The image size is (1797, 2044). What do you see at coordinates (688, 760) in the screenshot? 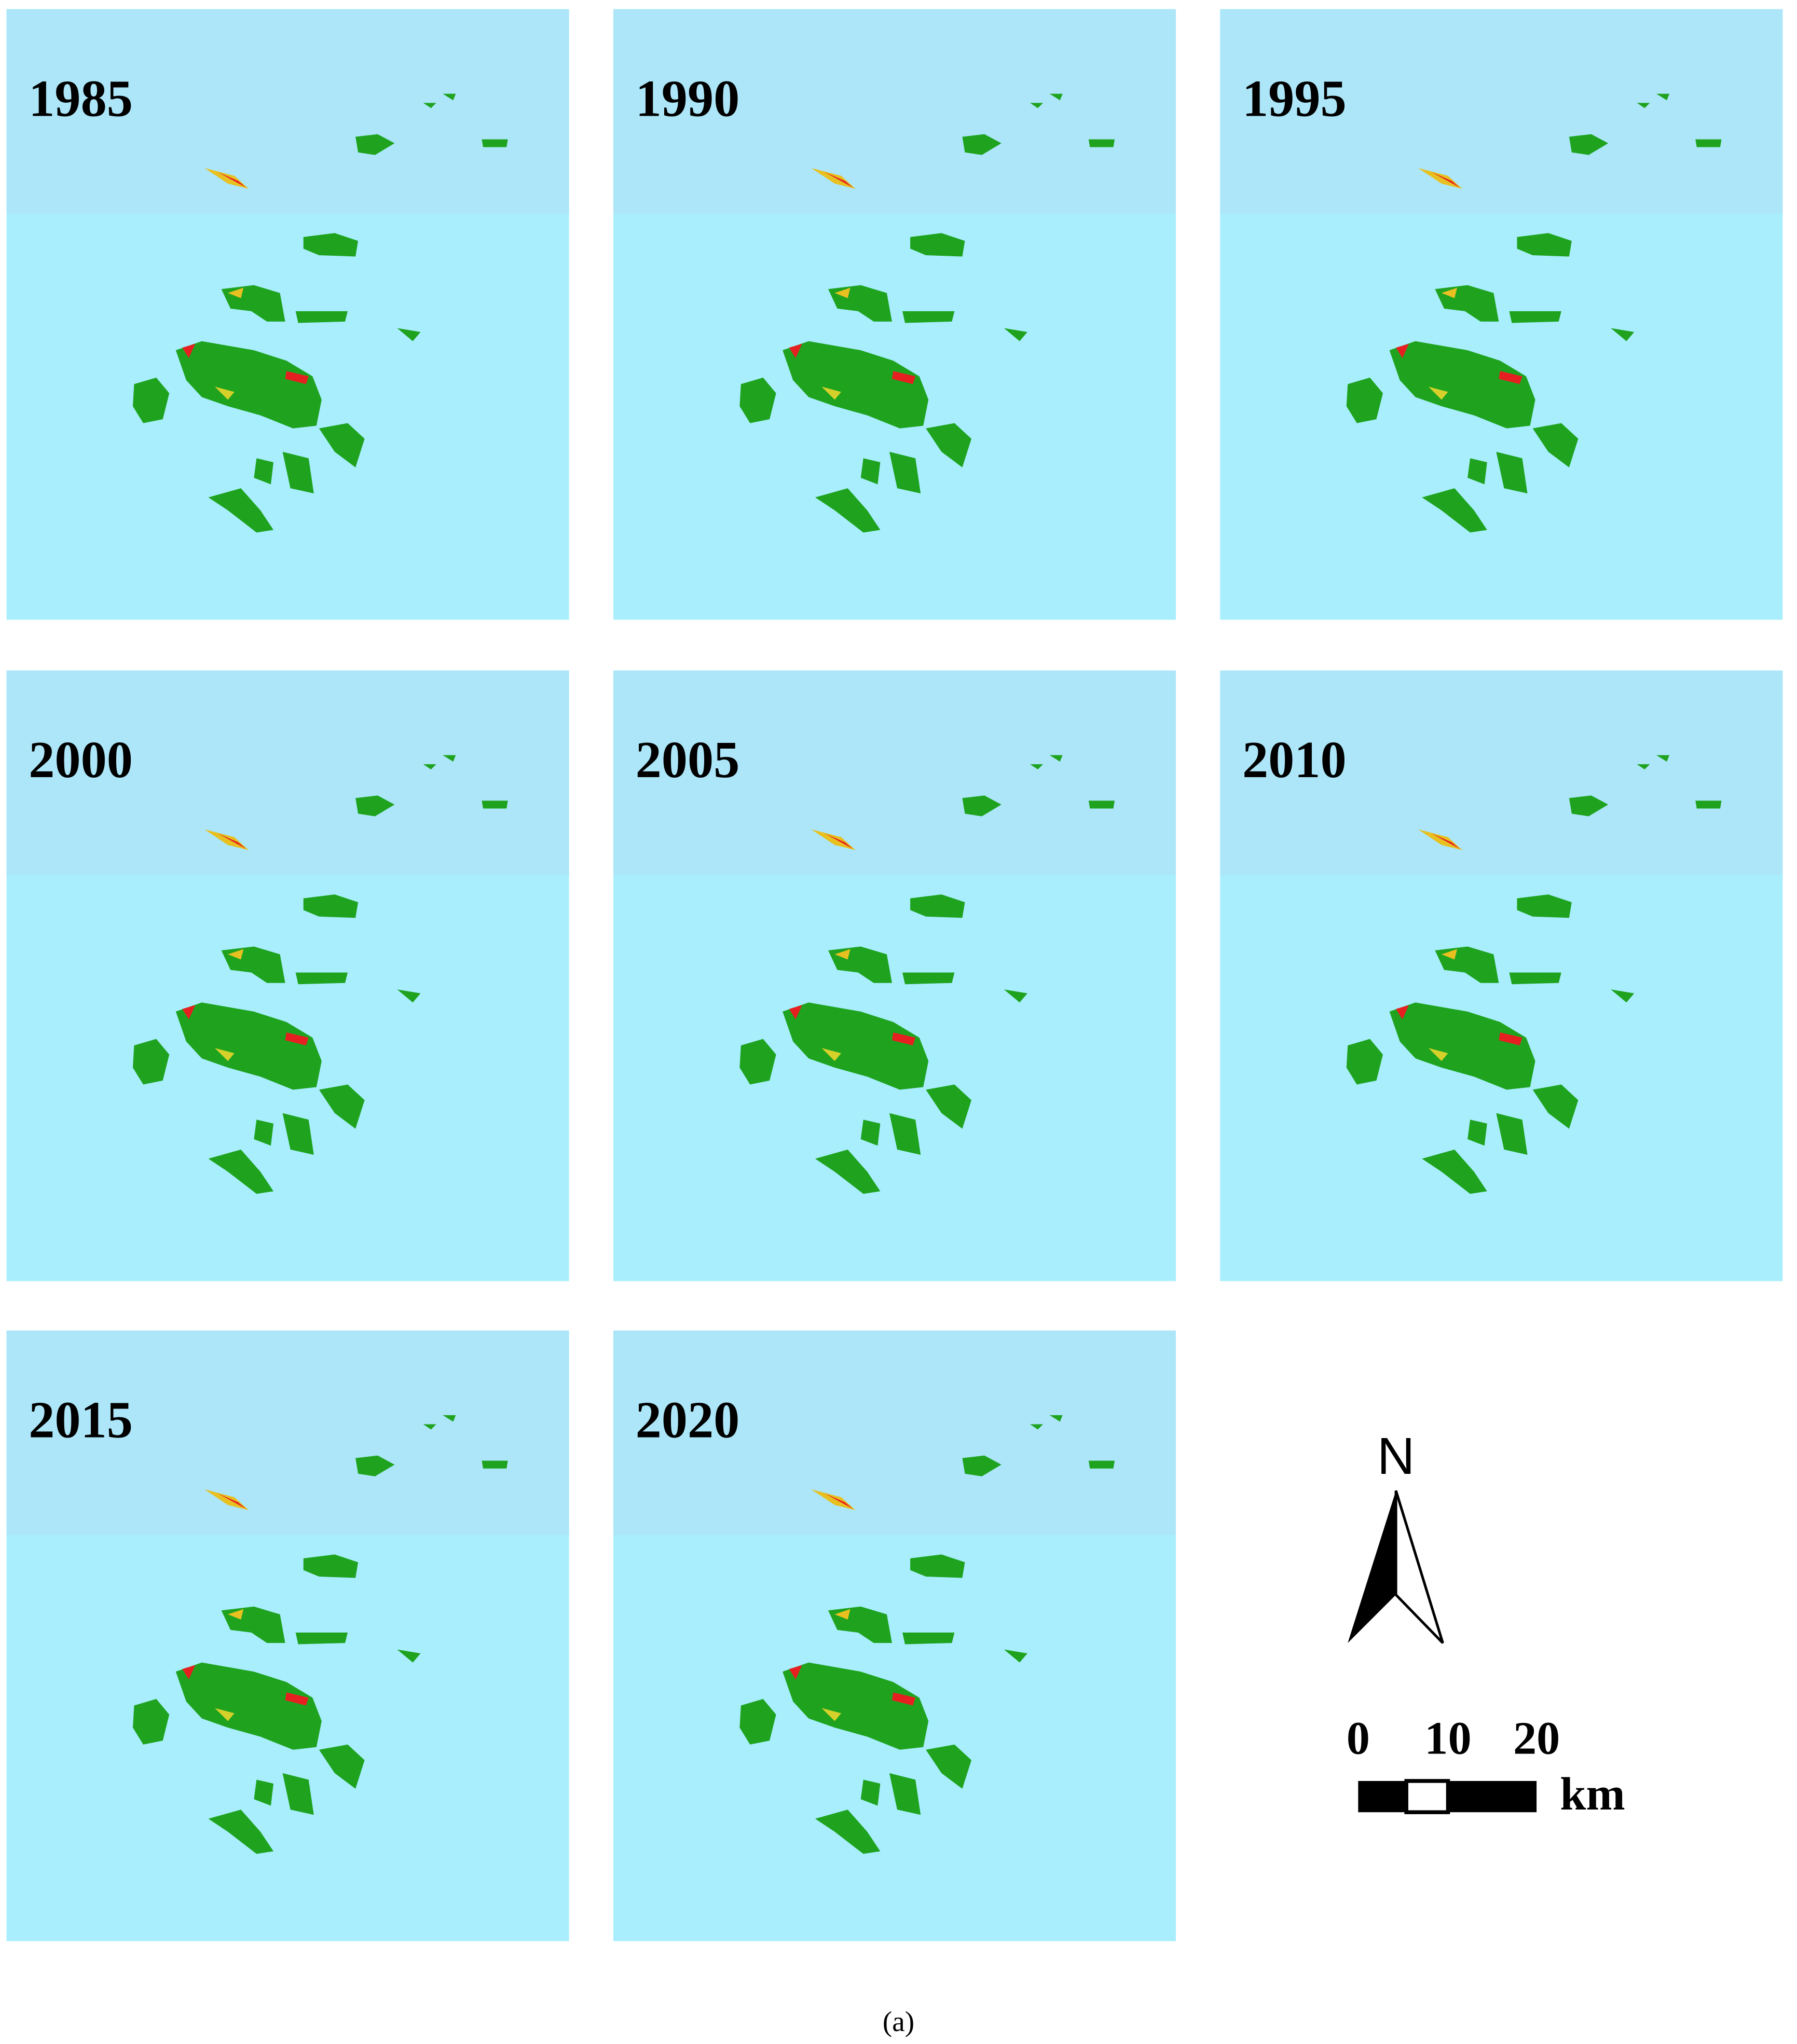
I see `year-label: 2005` at bounding box center [688, 760].